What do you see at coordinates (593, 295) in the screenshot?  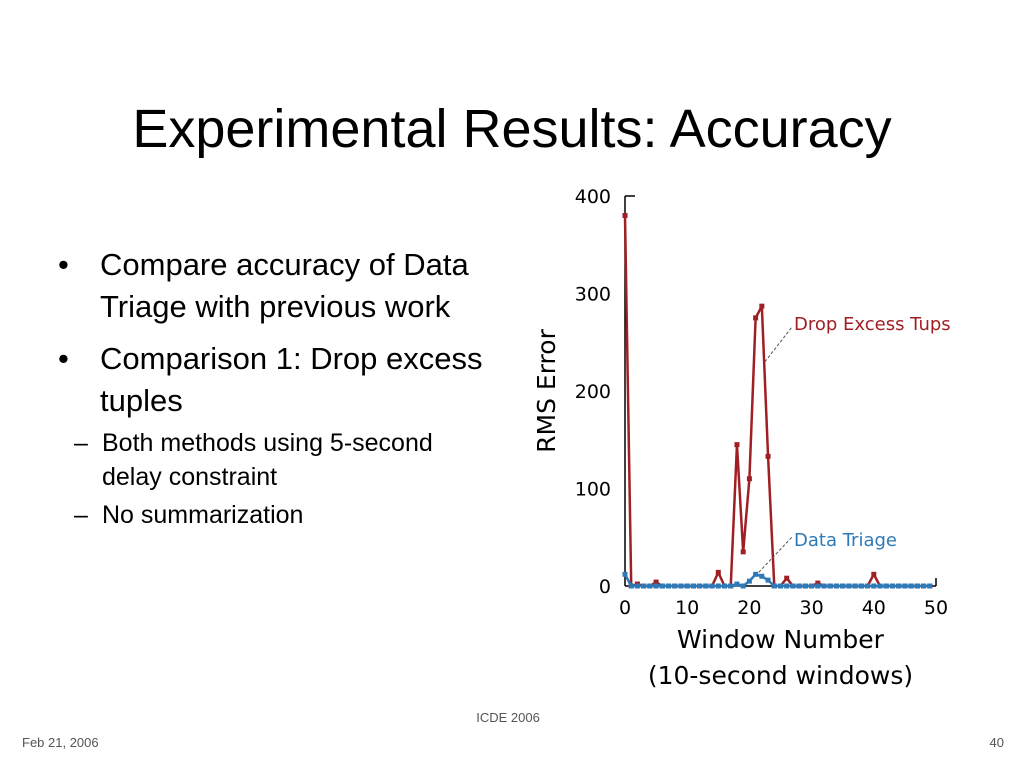 I see `y-tick-label: 300` at bounding box center [593, 295].